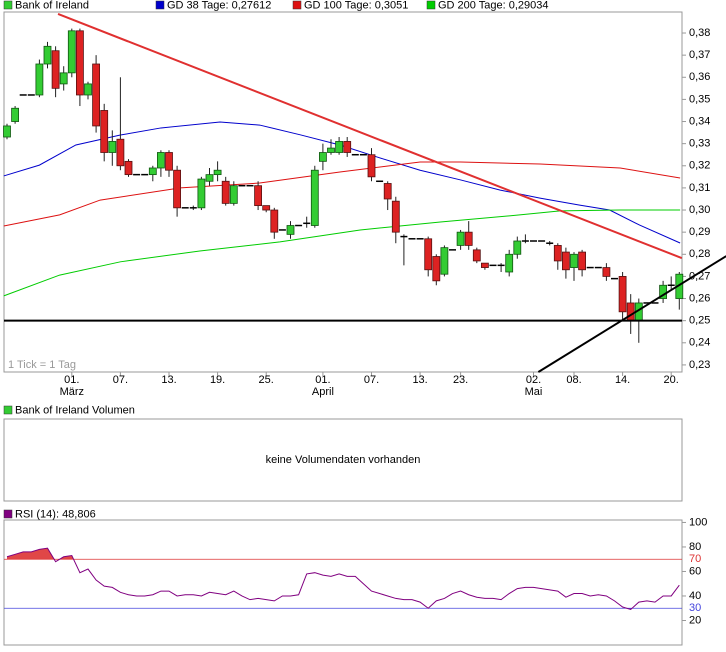 The height and width of the screenshot is (652, 726). Describe the element at coordinates (534, 392) in the screenshot. I see `month-label: Mai` at that location.